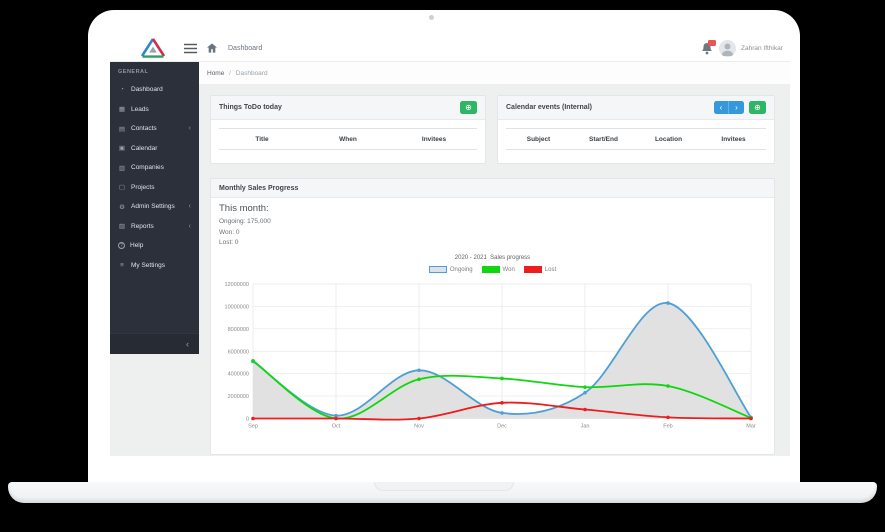  I want to click on sidebar-item-calendar: ▣ Calendar, so click(154, 149).